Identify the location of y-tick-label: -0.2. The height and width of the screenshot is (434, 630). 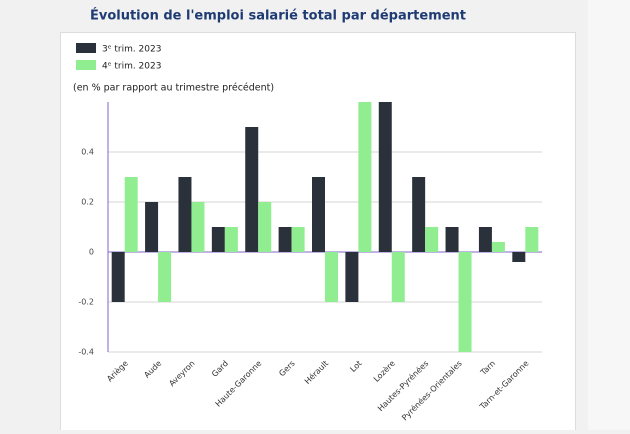
(86, 302).